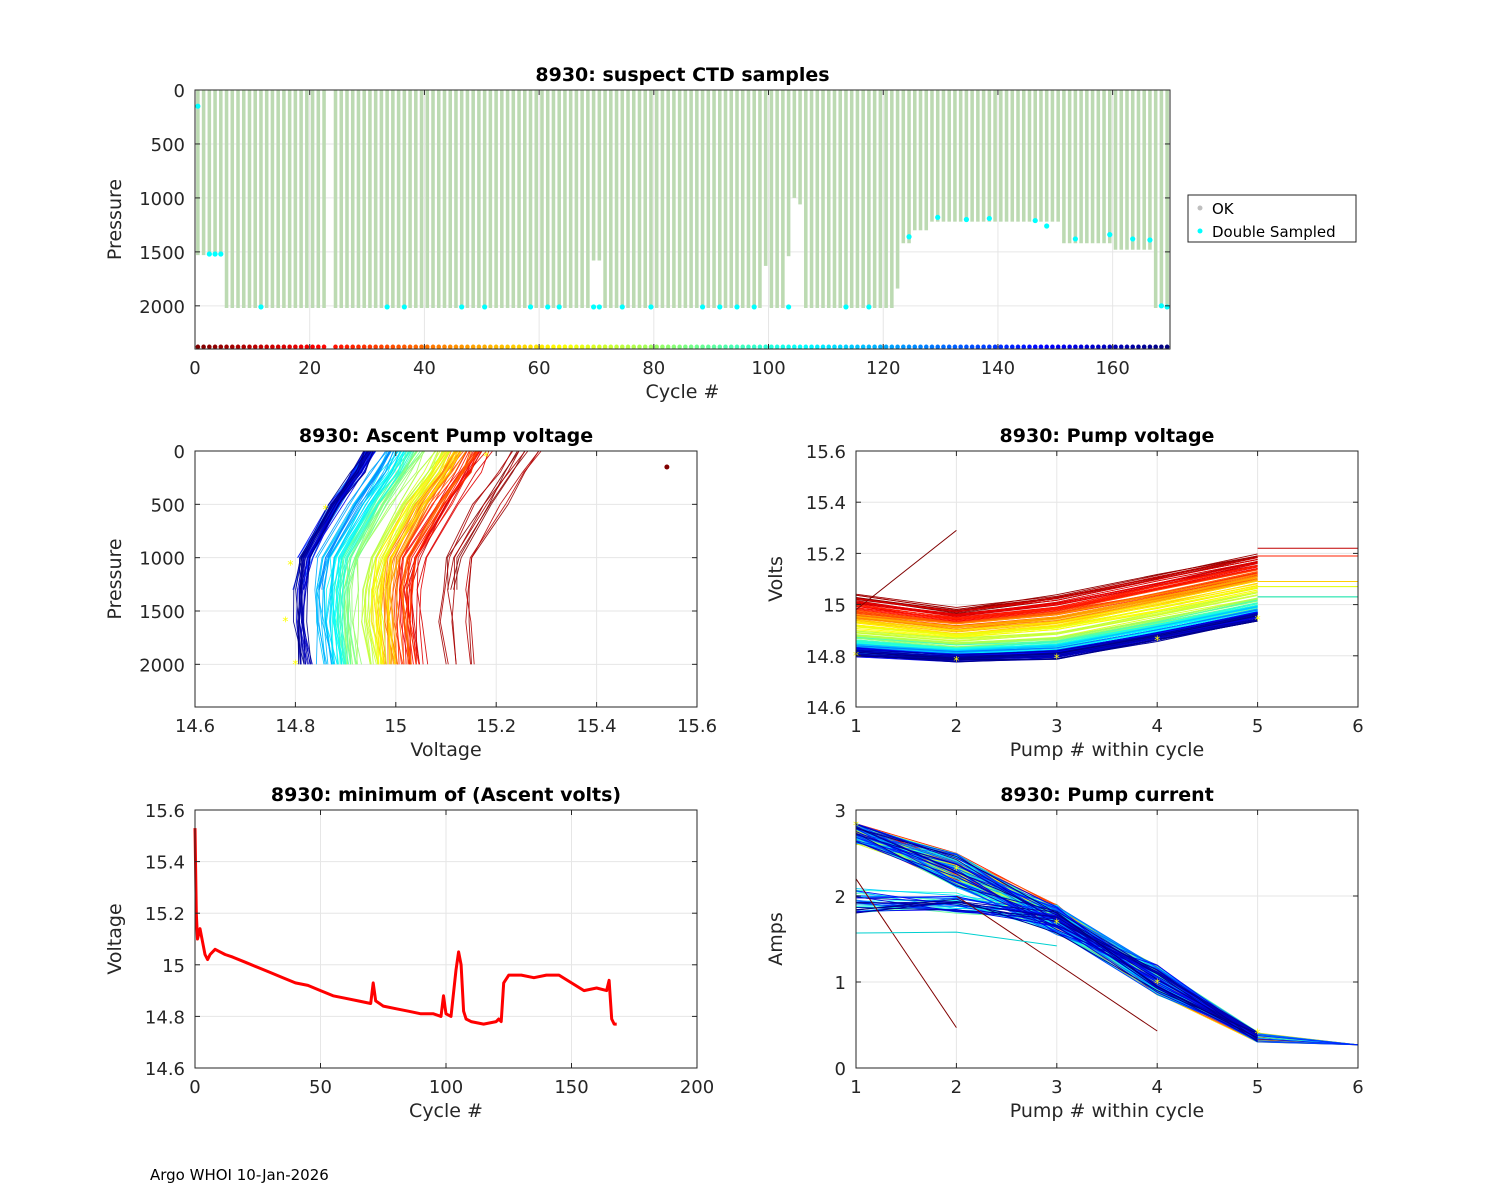  What do you see at coordinates (826, 657) in the screenshot?
I see `y-tick-label: 14.8` at bounding box center [826, 657].